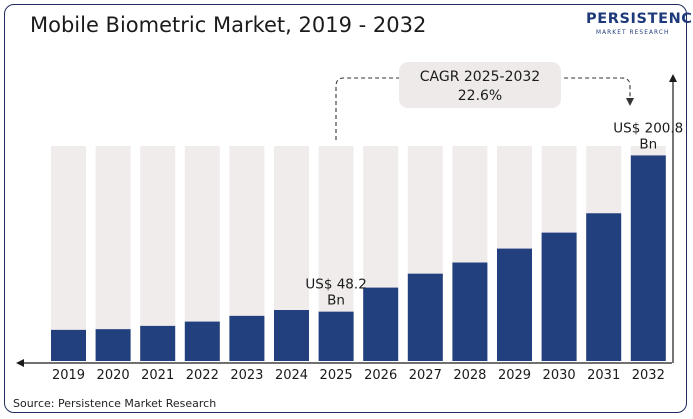  I want to click on persistence-logo: PERSISTENCE MARKET RESEARCH, so click(639, 28).